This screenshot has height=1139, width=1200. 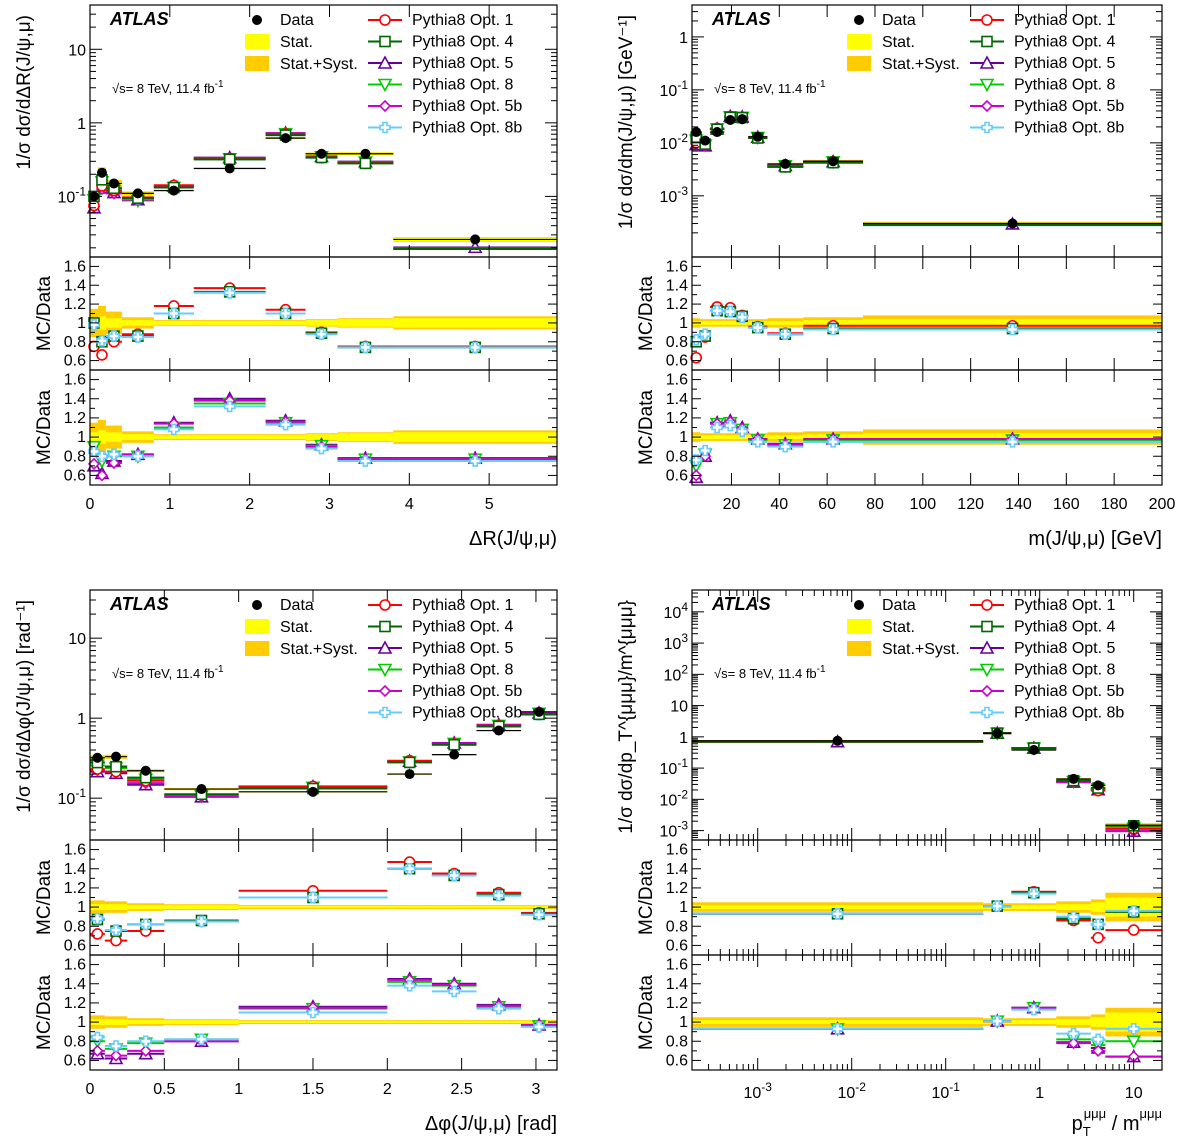 What do you see at coordinates (319, 64) in the screenshot?
I see `legend-statsyst-label: Stat.+Syst.` at bounding box center [319, 64].